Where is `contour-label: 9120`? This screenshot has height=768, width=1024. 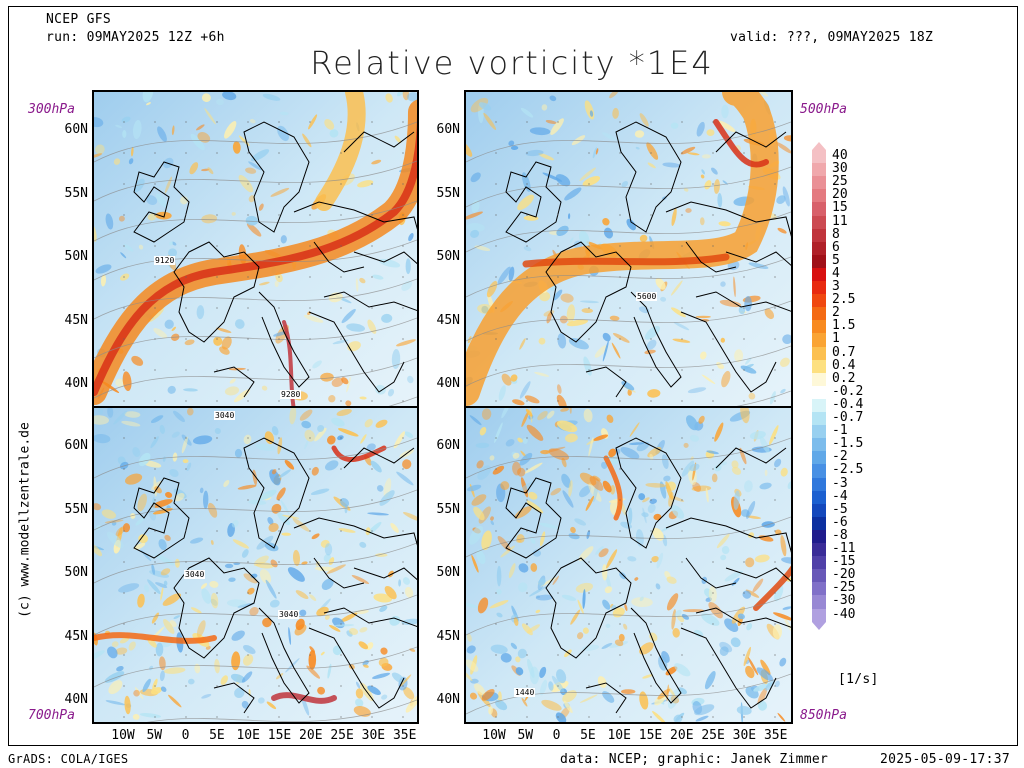 contour-label: 9120 is located at coordinates (165, 260).